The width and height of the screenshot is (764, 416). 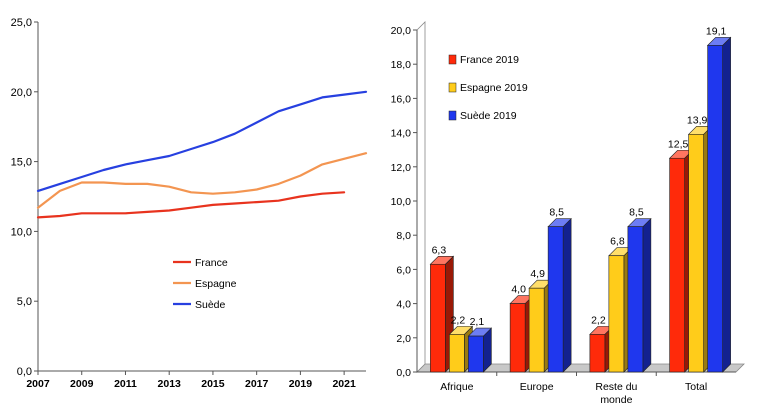 I want to click on legend-label: Suède, so click(x=210, y=305).